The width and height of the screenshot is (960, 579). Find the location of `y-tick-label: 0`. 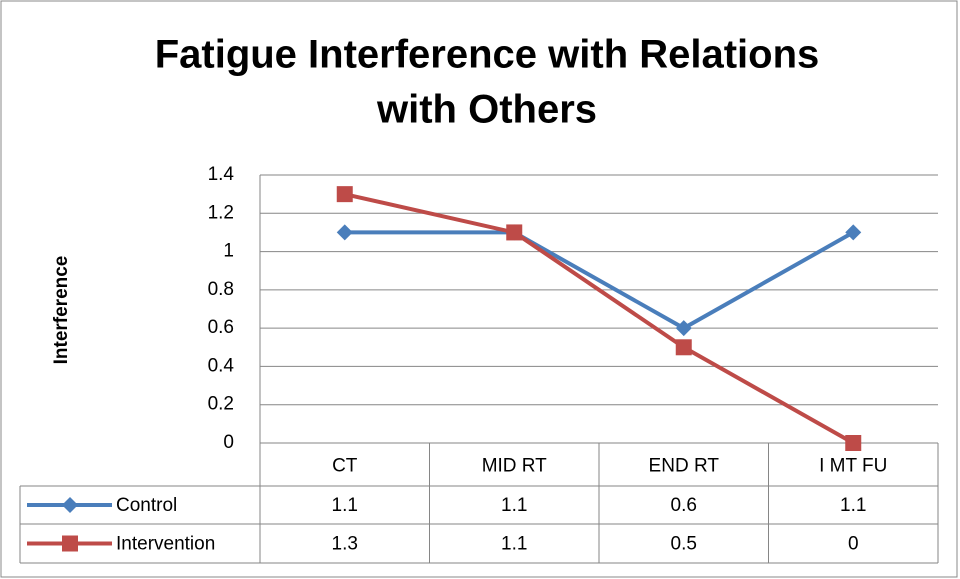

y-tick-label: 0 is located at coordinates (228, 442).